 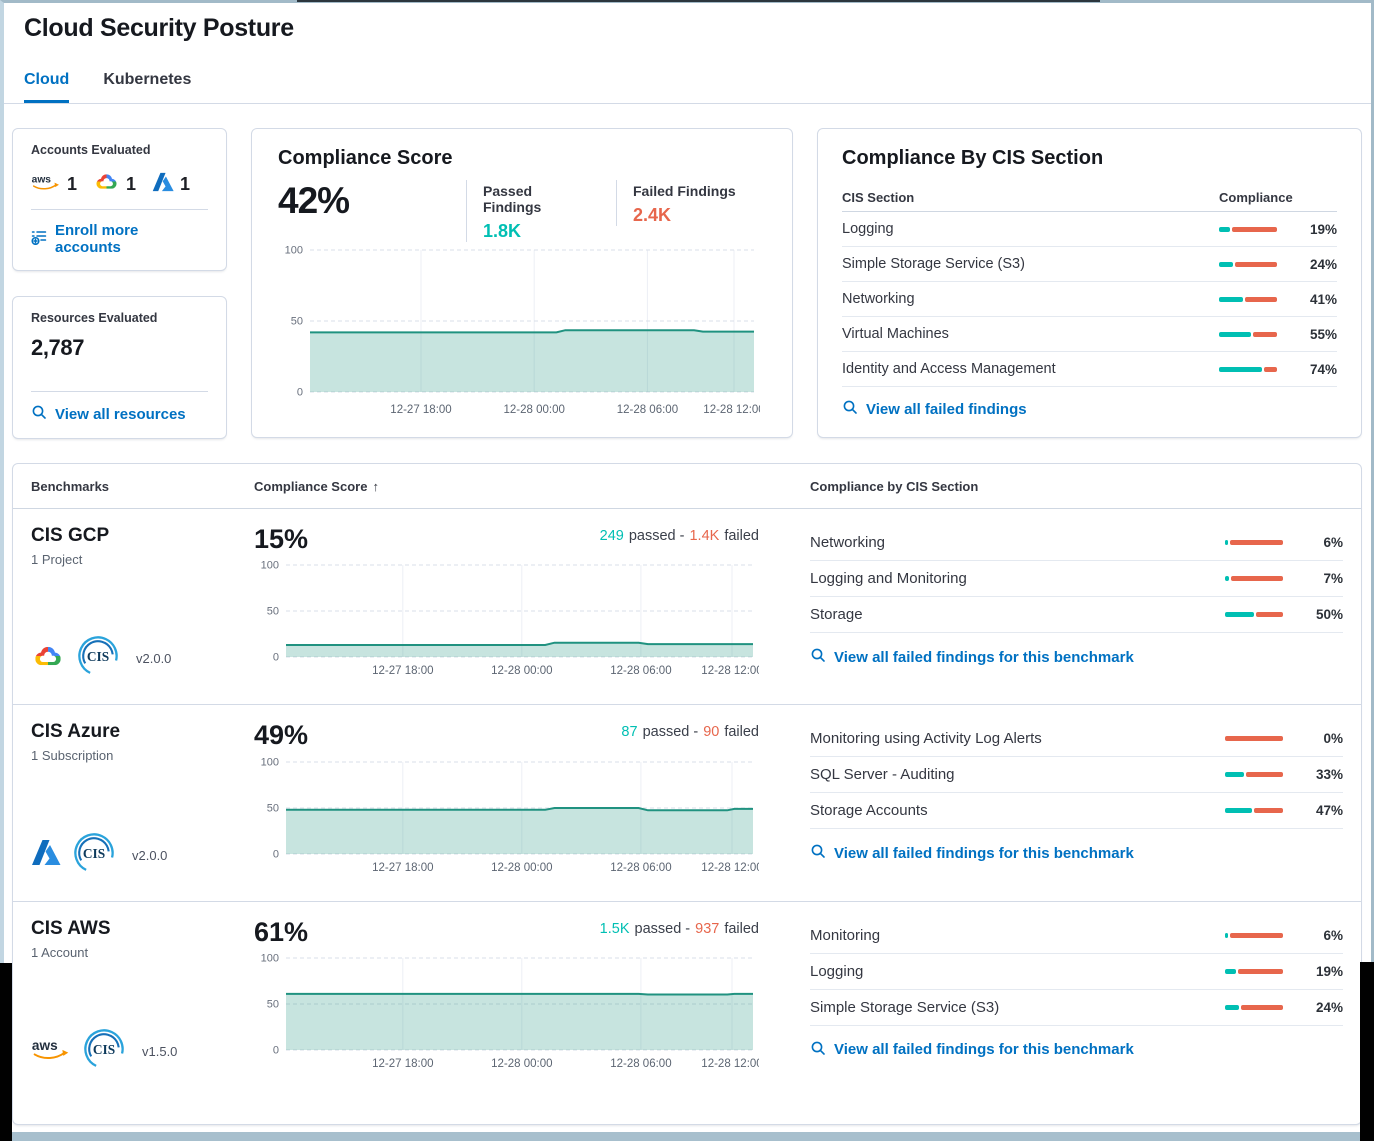 I want to click on cis-section-row: SQL Server - Auditing 33%, so click(x=1076, y=775).